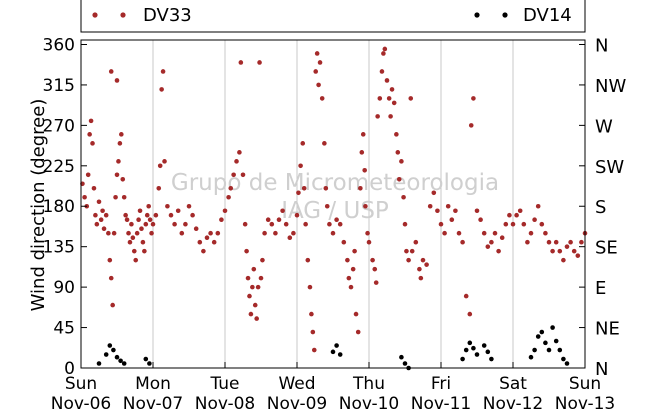 Image resolution: width=650 pixels, height=409 pixels. What do you see at coordinates (65, 207) in the screenshot?
I see `y-axis-left: 0 45 90 135 180 225 270 315 360` at bounding box center [65, 207].